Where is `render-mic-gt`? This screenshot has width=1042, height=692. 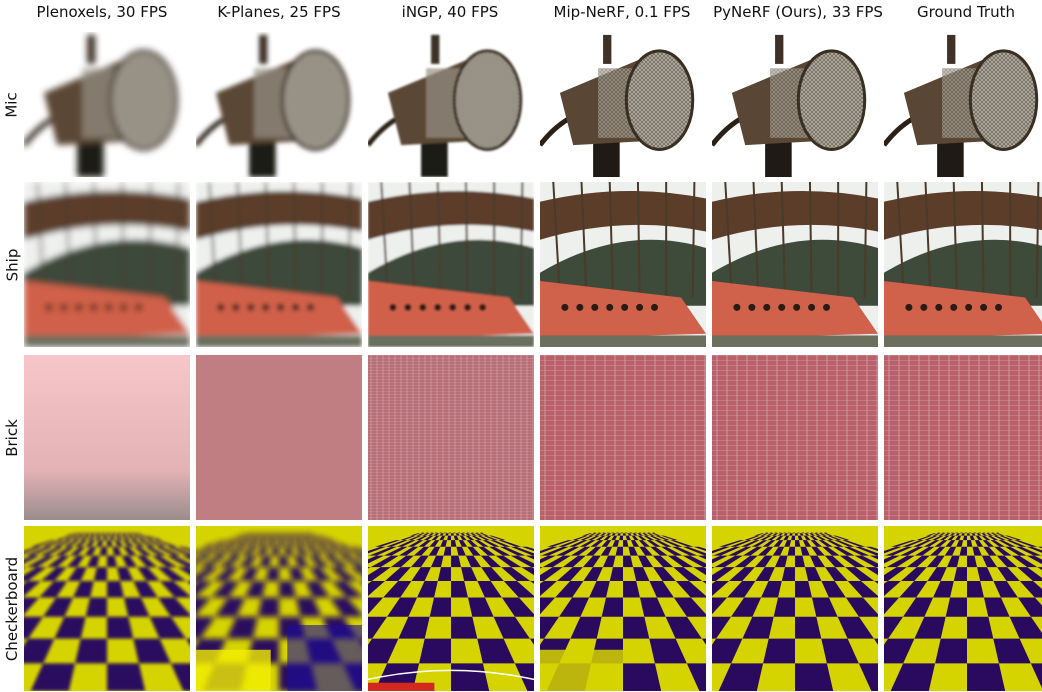 render-mic-gt is located at coordinates (963, 104).